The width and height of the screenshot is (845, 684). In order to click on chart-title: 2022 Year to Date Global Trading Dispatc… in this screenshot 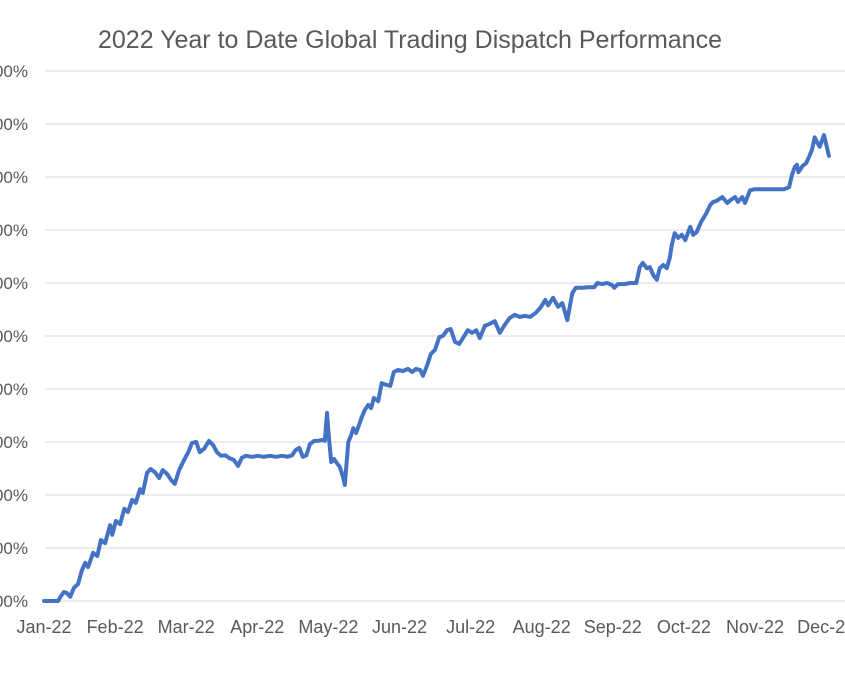, I will do `click(410, 40)`.